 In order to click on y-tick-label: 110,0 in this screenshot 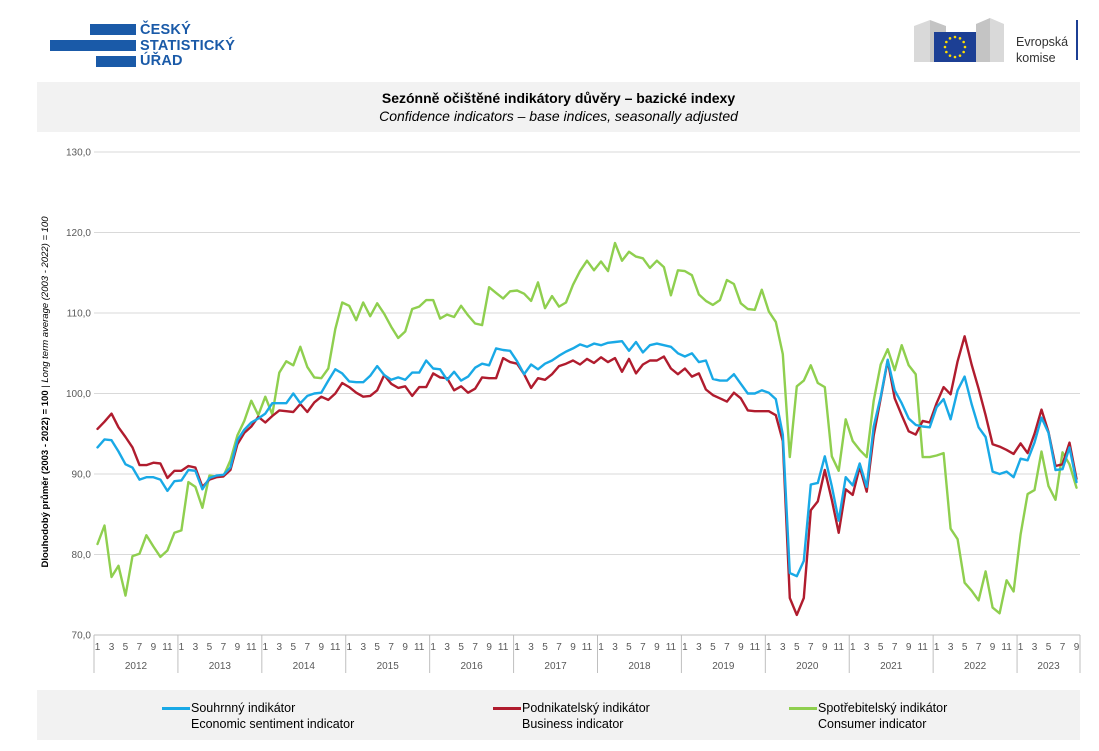, I will do `click(79, 314)`.